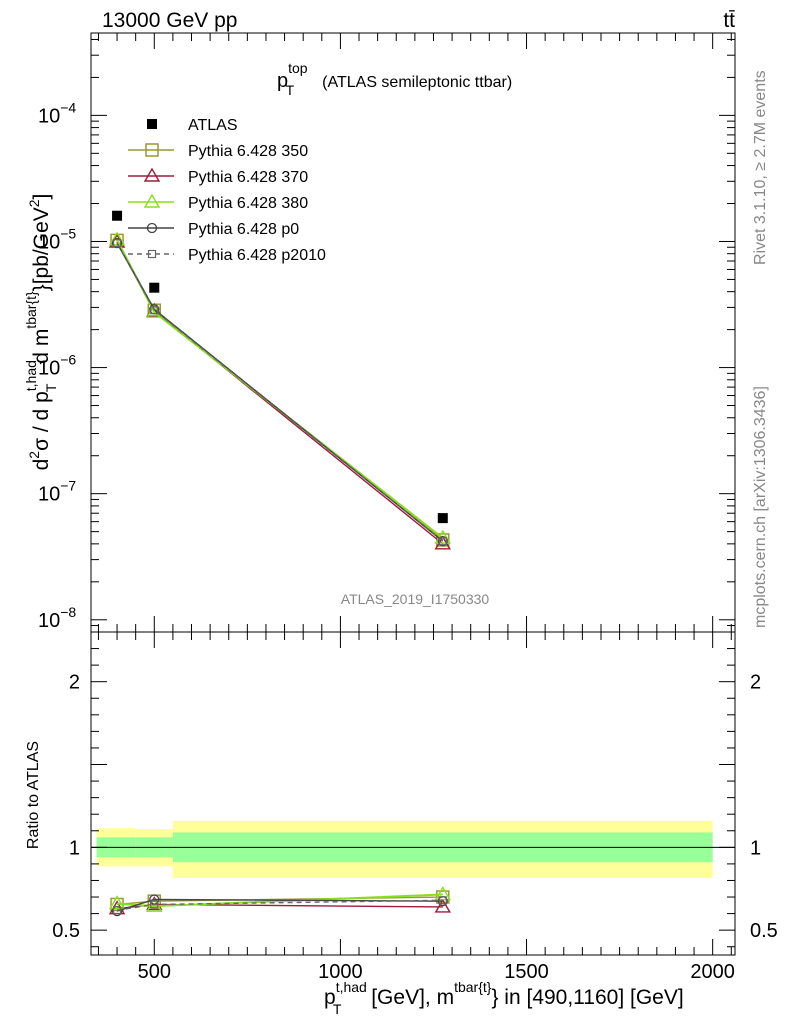  Describe the element at coordinates (169, 20) in the screenshot. I see `energy-label: 13000 GeV pp` at that location.